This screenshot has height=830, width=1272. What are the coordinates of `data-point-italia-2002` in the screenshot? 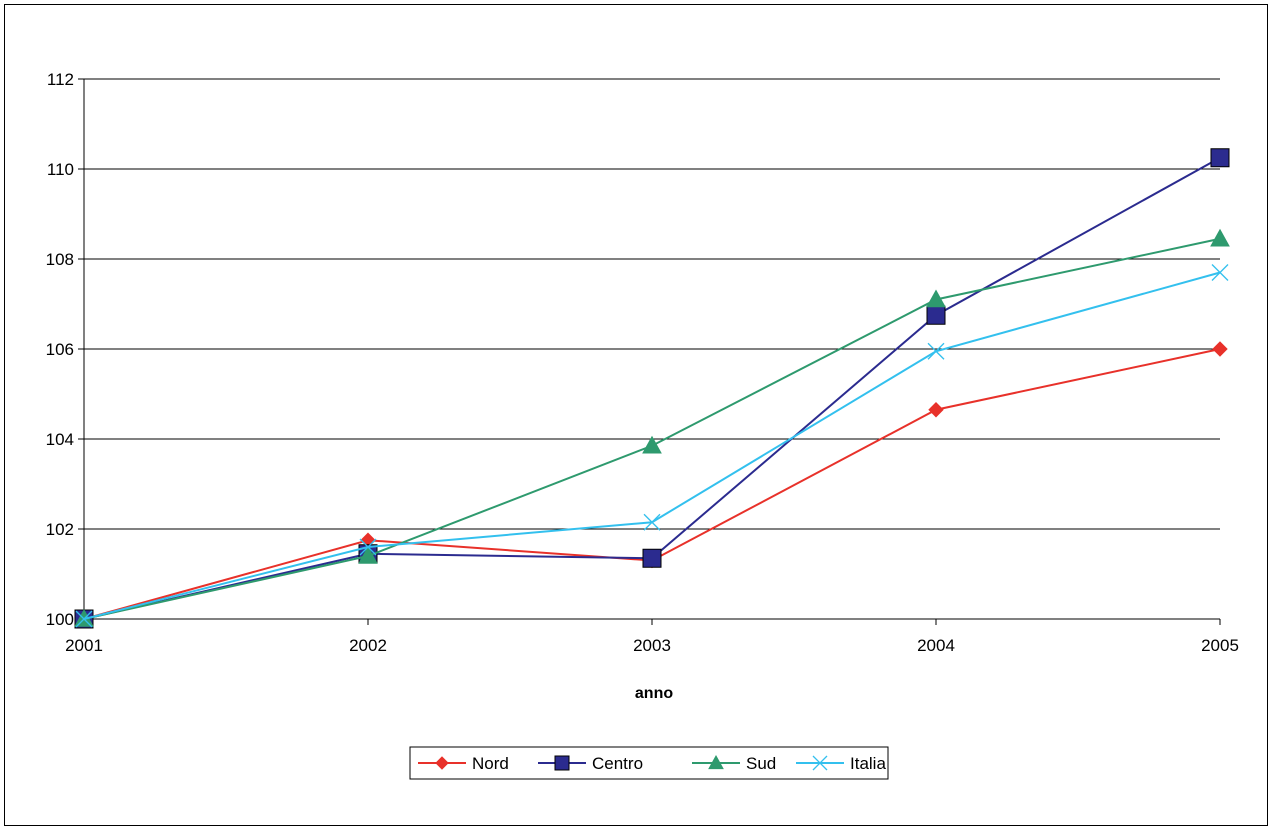 It's located at (368, 547).